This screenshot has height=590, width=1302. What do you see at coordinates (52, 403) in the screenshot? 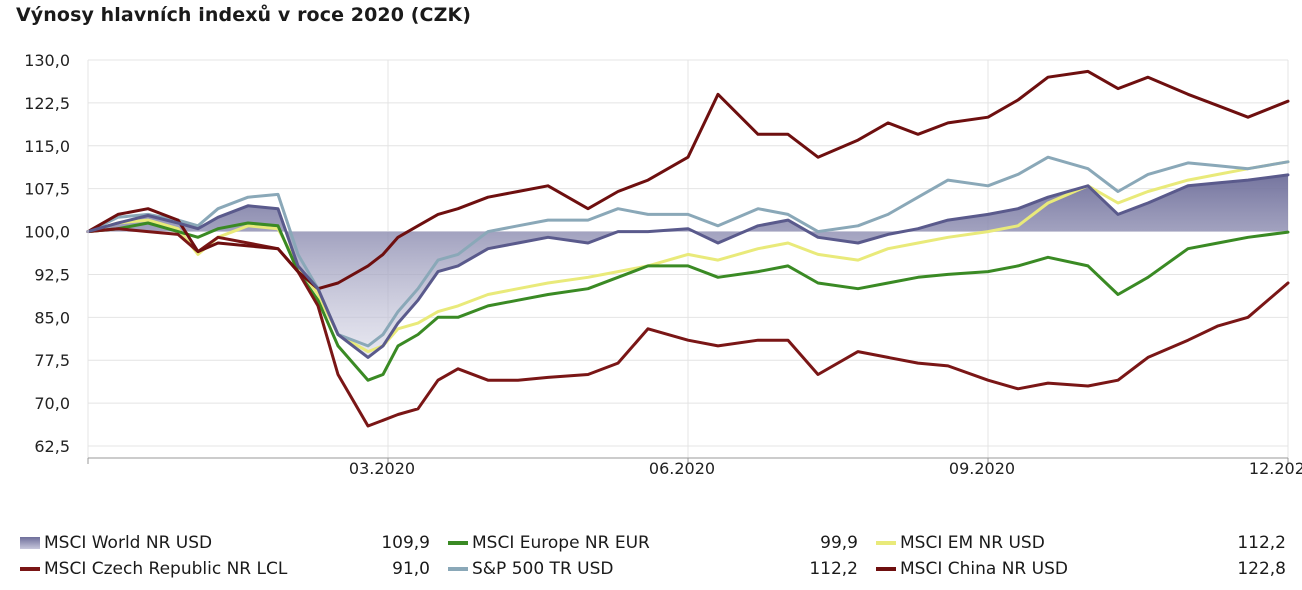
I see `y-tick-label: 70,0` at bounding box center [52, 403].